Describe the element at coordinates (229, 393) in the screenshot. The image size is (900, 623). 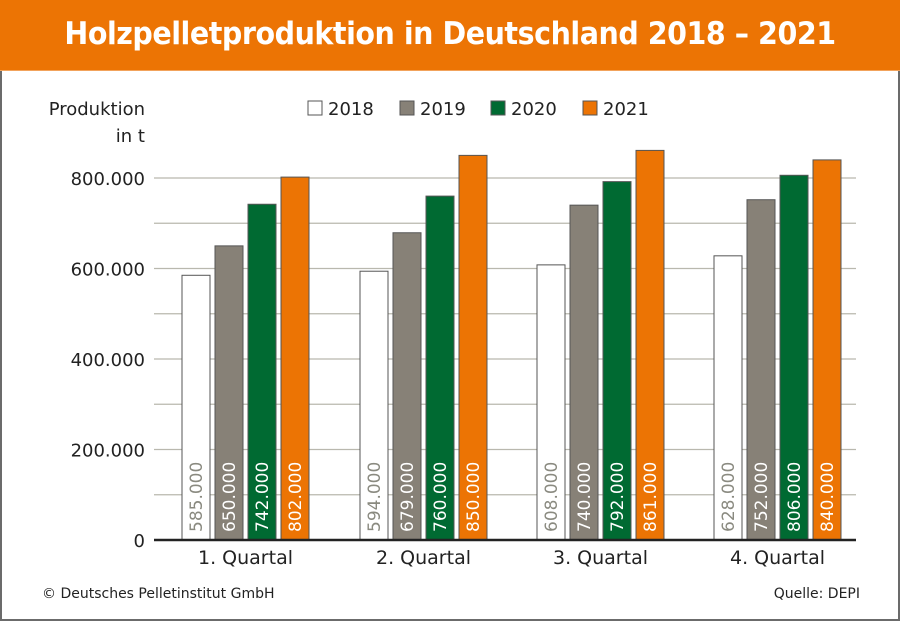
I see `bar-2019-q1` at that location.